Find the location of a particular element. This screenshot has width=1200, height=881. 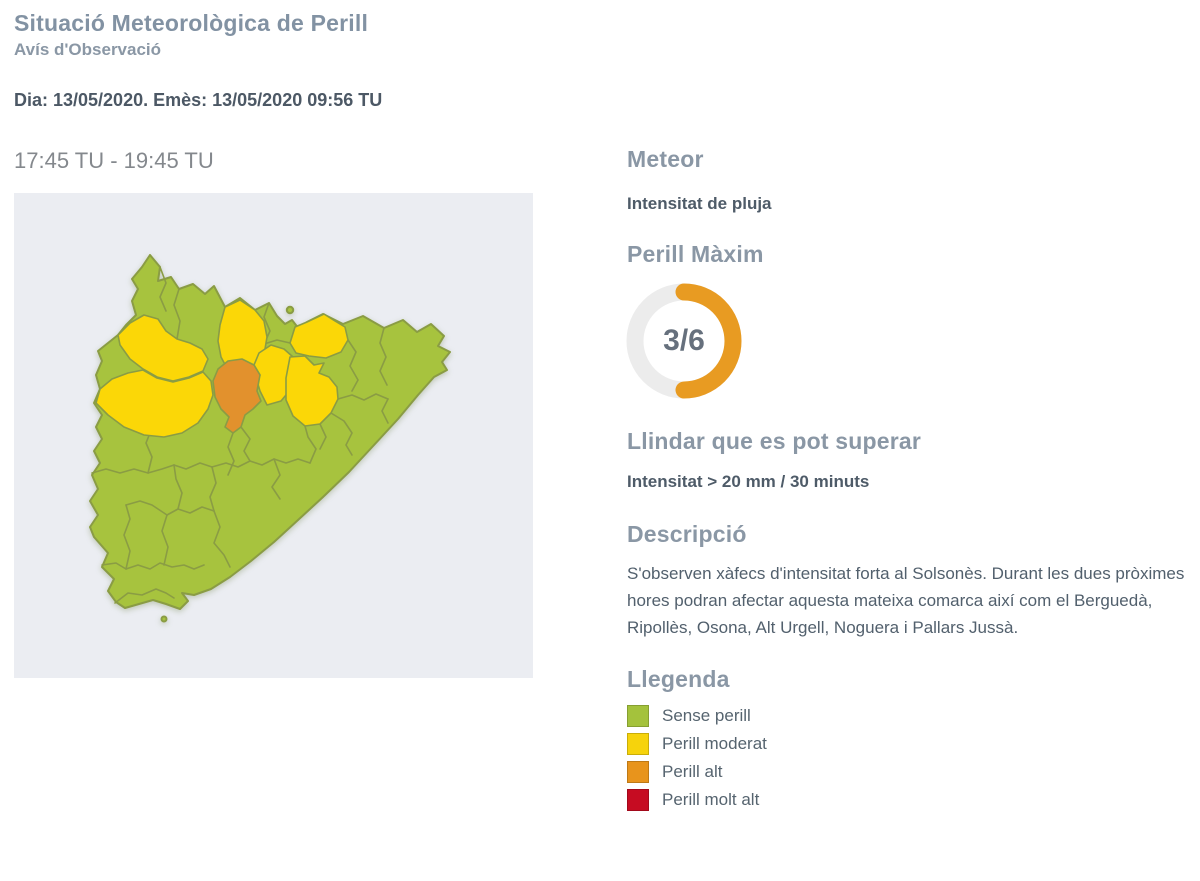

map-region-solsones is located at coordinates (237, 396).